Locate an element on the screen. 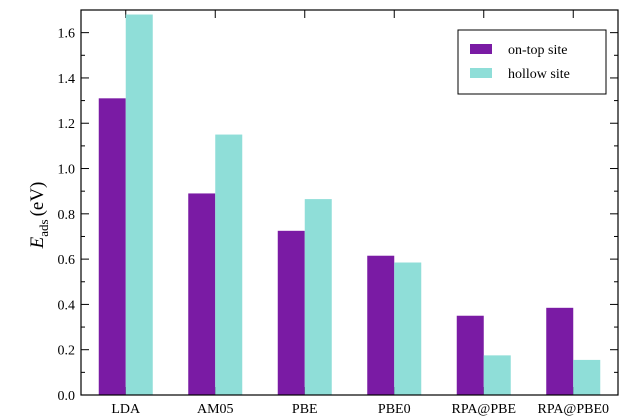 The width and height of the screenshot is (628, 417). y-tick-label: 0.0 is located at coordinates (67, 396).